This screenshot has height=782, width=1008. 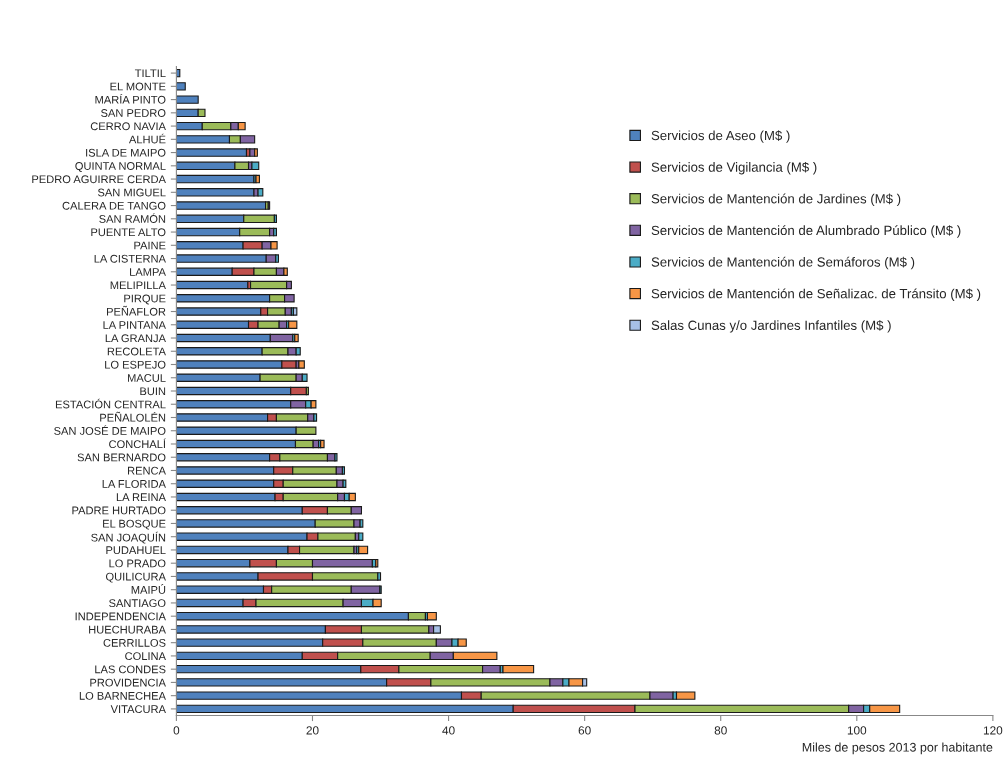 What do you see at coordinates (584, 730) in the screenshot?
I see `x-tick-label: 60` at bounding box center [584, 730].